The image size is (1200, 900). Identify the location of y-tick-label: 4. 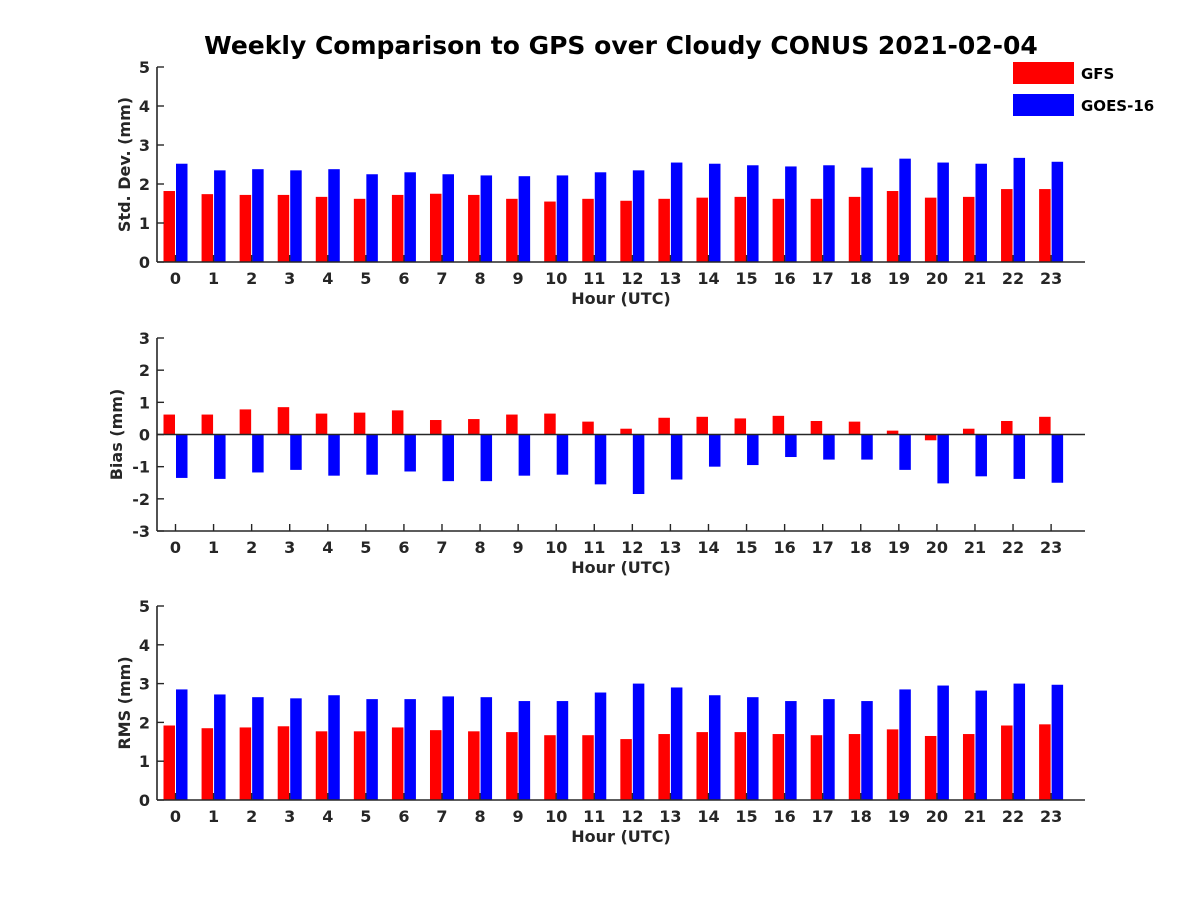
(144, 645).